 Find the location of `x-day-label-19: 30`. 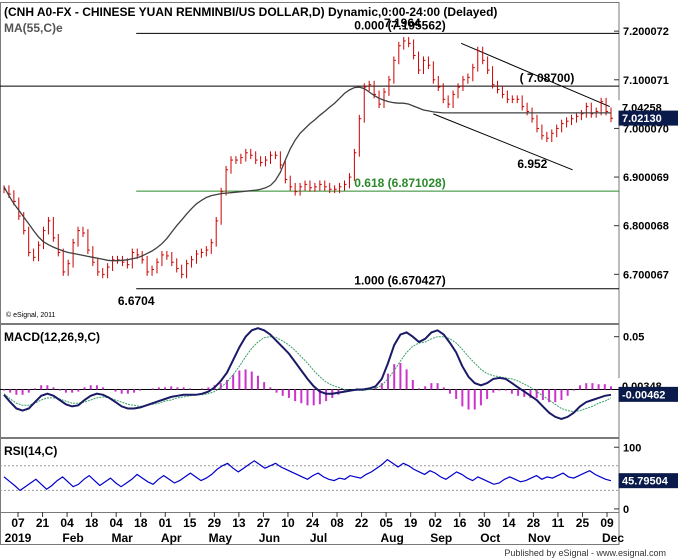

x-day-label-19: 30 is located at coordinates (485, 523).